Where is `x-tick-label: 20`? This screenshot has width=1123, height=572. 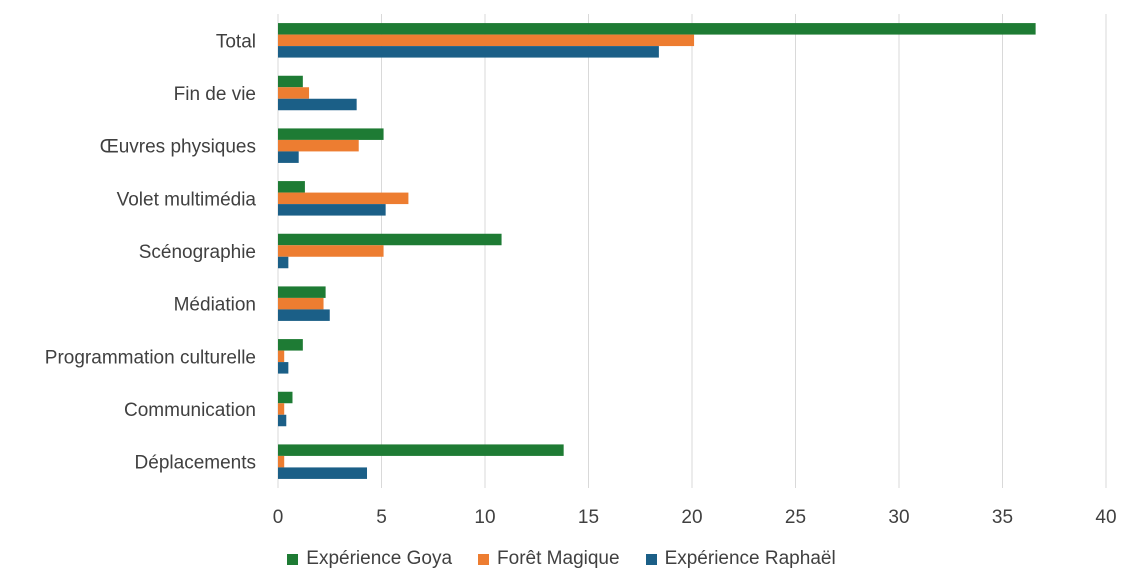 x-tick-label: 20 is located at coordinates (691, 517).